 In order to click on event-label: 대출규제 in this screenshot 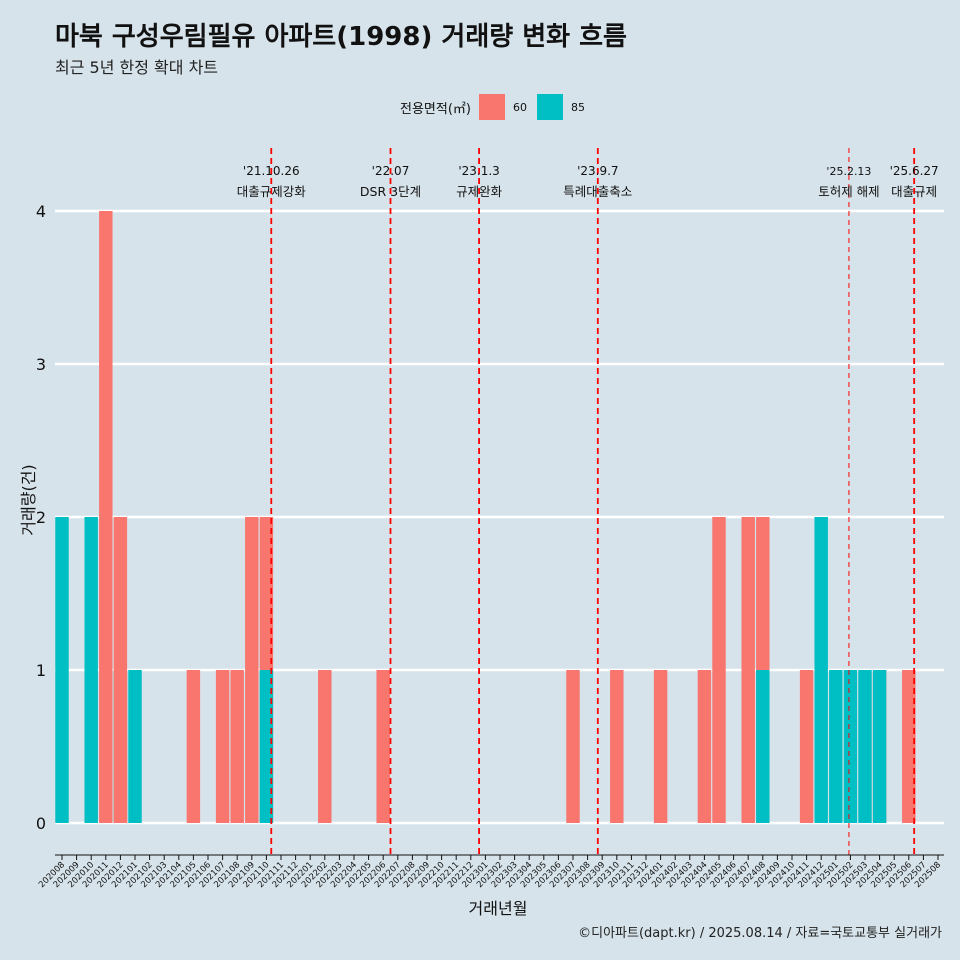, I will do `click(914, 191)`.